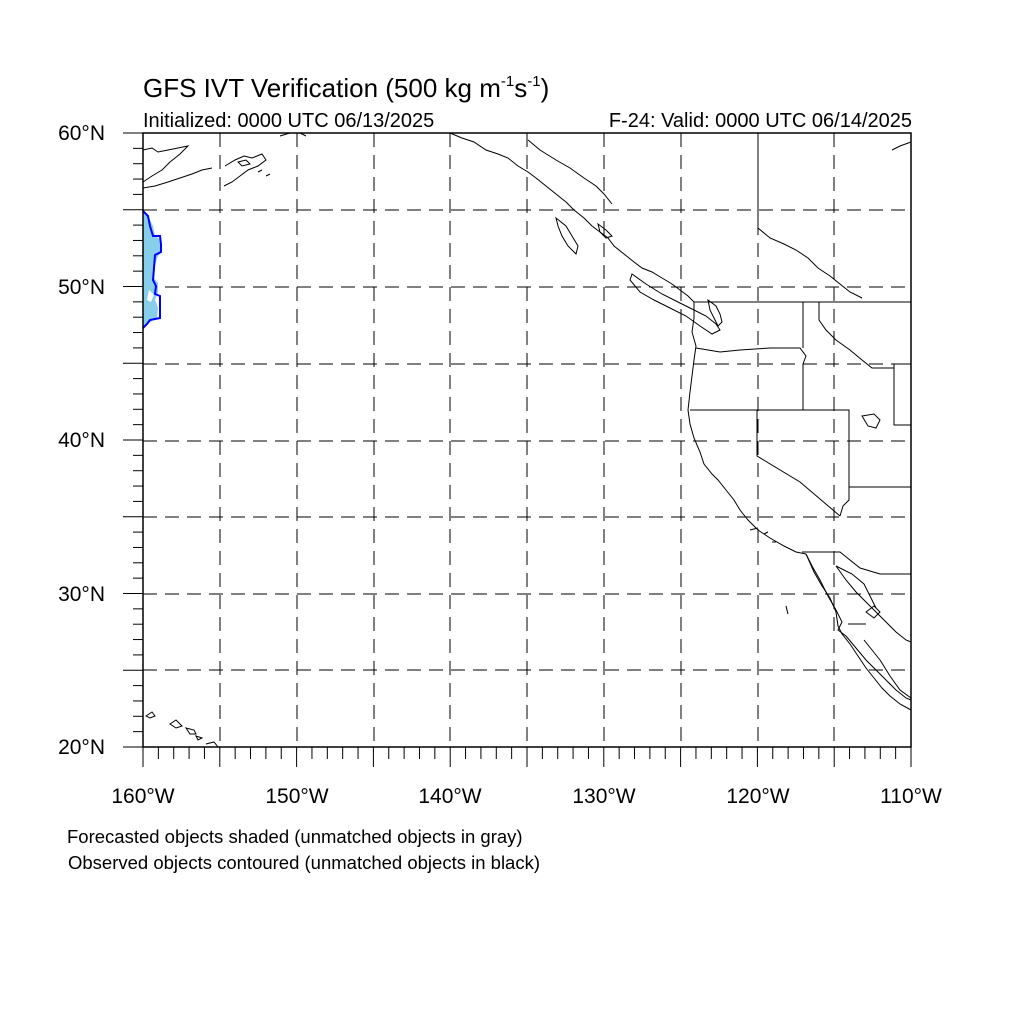 This screenshot has width=1024, height=1024. I want to click on lat-label-40: 40°N, so click(81, 440).